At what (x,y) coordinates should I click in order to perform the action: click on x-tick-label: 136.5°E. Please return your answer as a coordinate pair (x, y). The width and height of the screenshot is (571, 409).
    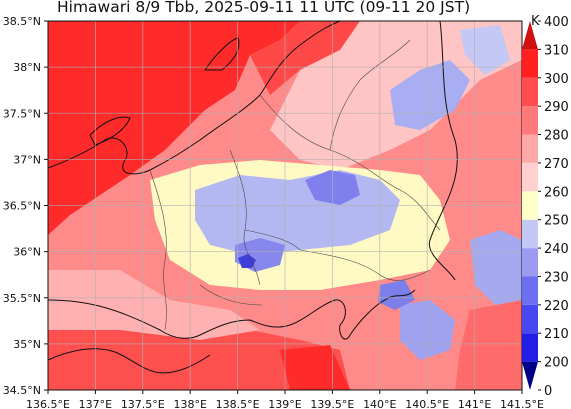
    Looking at the image, I should click on (48, 403).